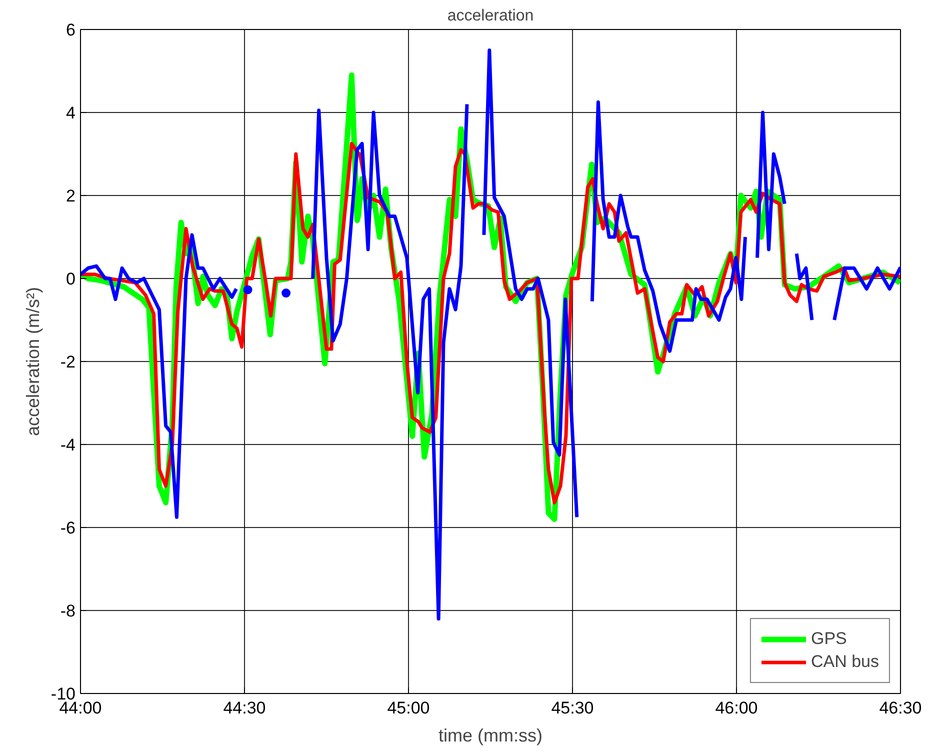 The image size is (936, 753). Describe the element at coordinates (68, 445) in the screenshot. I see `y-tick-label: -4` at that location.